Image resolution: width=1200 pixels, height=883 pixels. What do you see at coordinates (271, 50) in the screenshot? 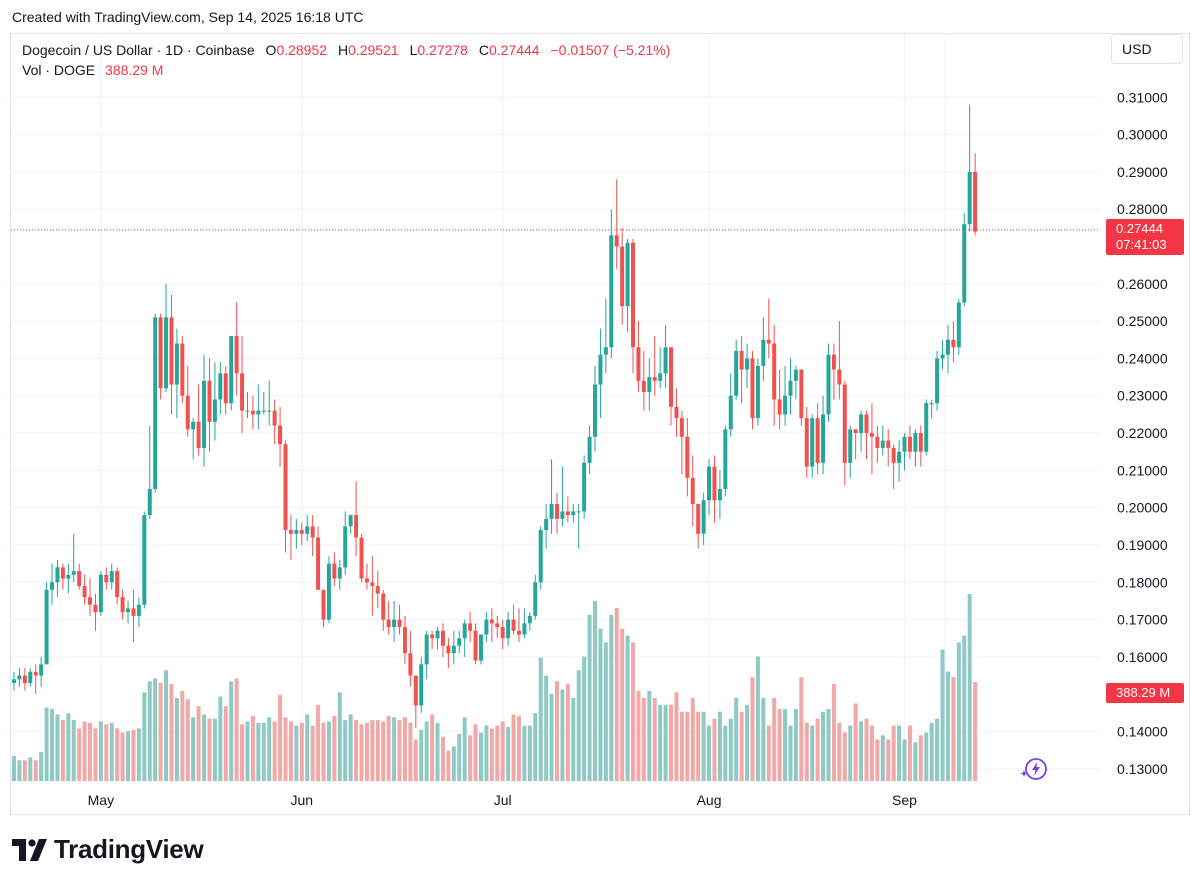
I see `open-label: O` at bounding box center [271, 50].